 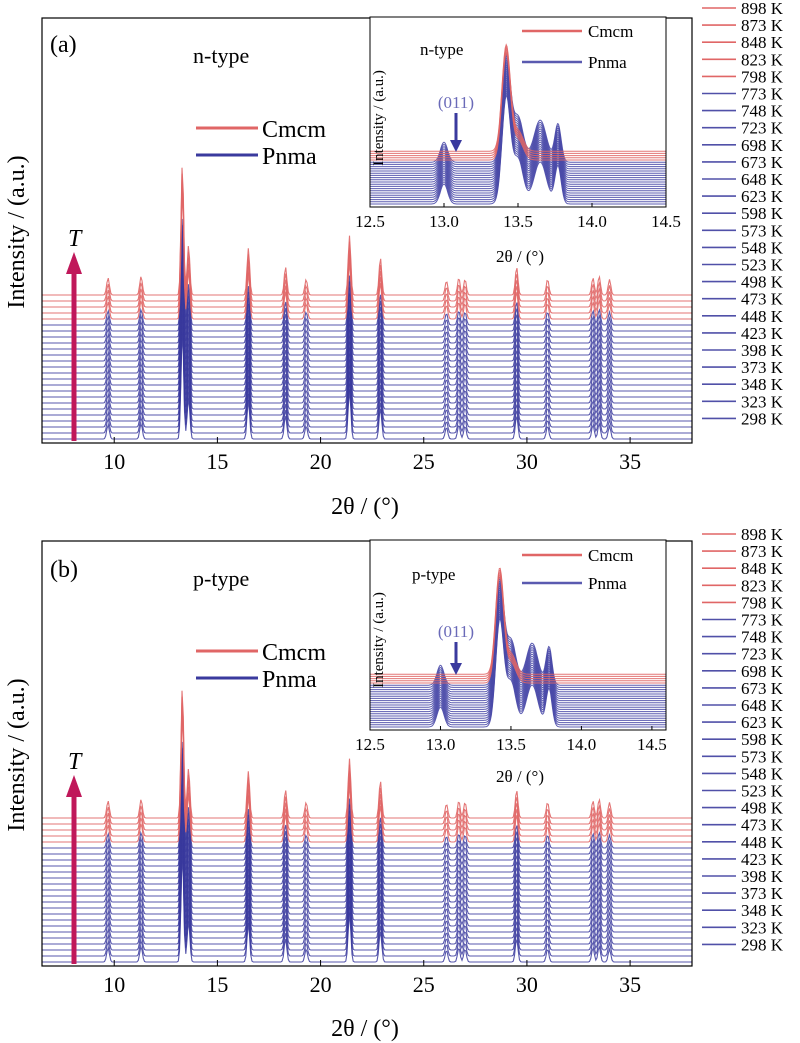 What do you see at coordinates (441, 49) in the screenshot?
I see `panel-a-inset-material-label: n-type` at bounding box center [441, 49].